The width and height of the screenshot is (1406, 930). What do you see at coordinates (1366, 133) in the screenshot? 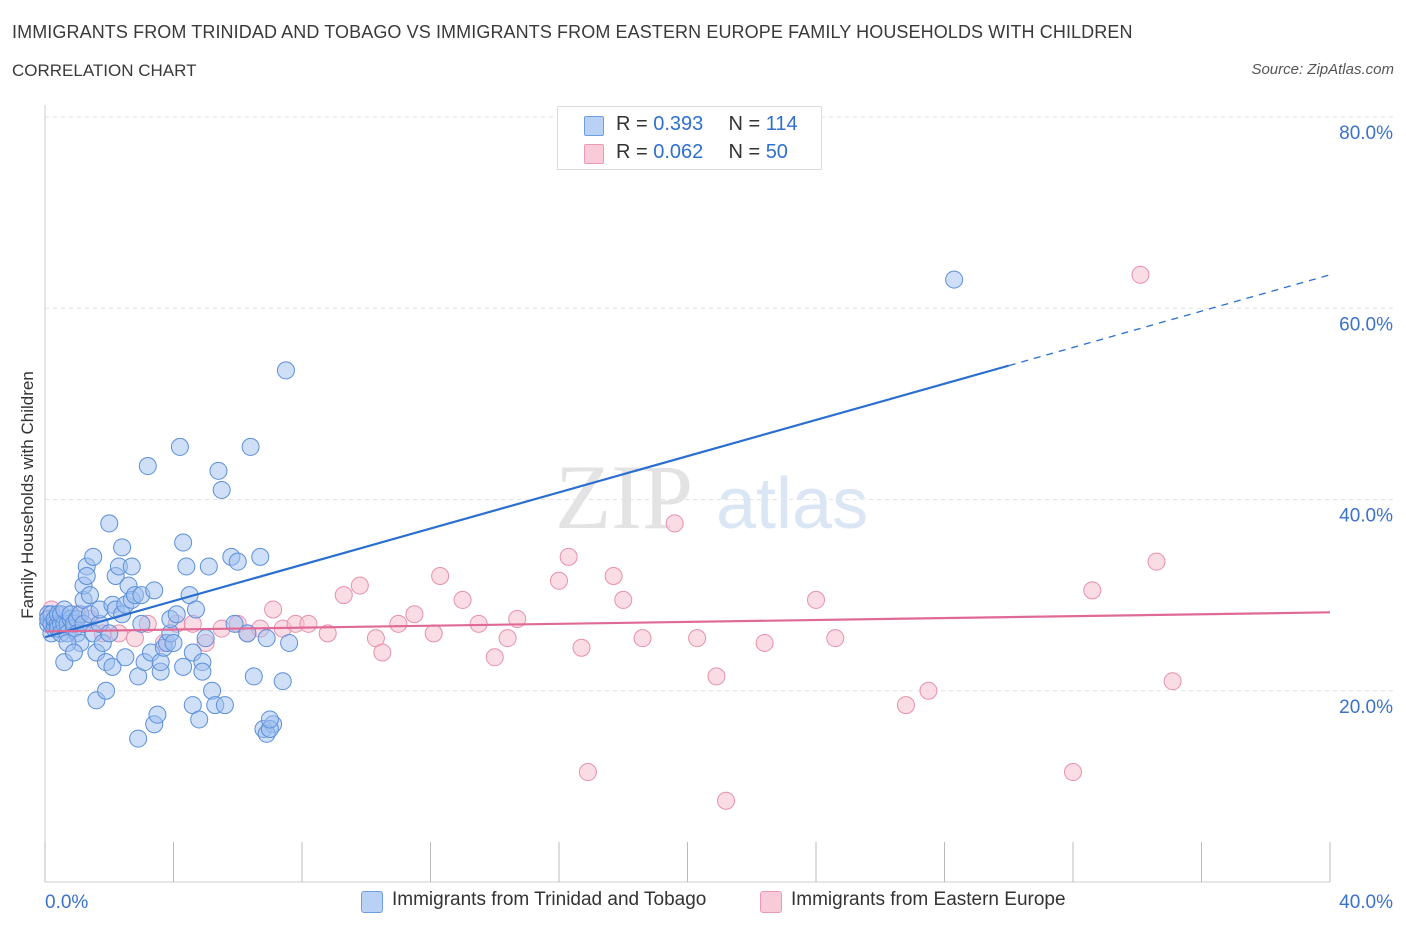
I see `y-tick-label: 80.0%` at bounding box center [1366, 133].